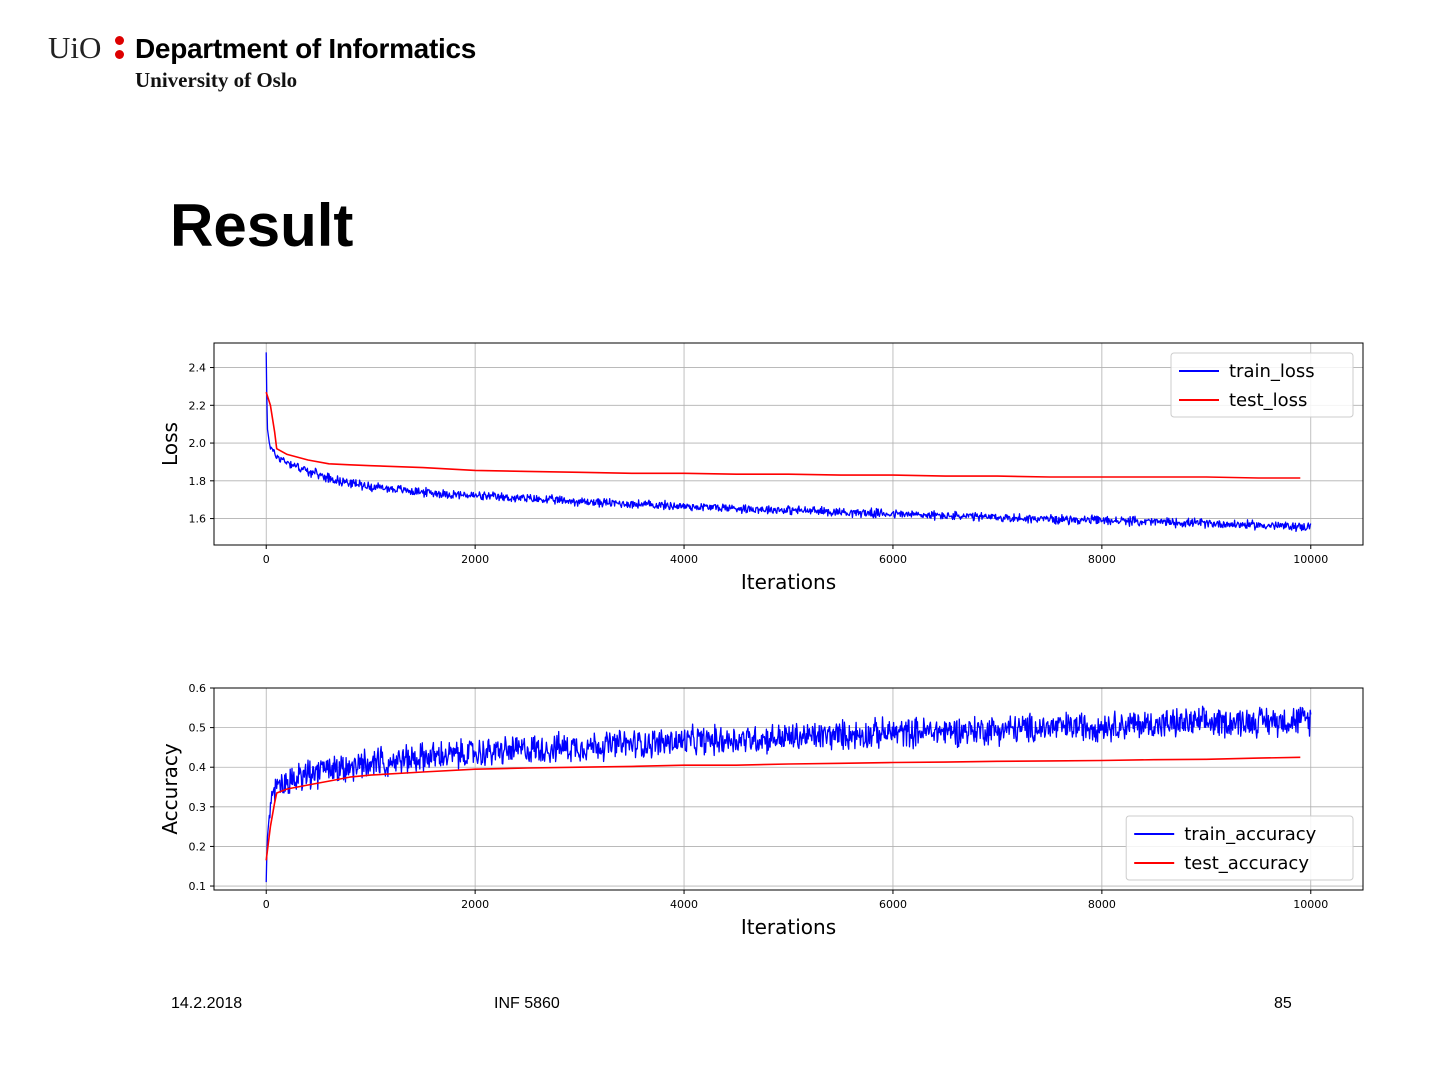 The image size is (1440, 1080). I want to click on department-name: Department of Informatics, so click(305, 48).